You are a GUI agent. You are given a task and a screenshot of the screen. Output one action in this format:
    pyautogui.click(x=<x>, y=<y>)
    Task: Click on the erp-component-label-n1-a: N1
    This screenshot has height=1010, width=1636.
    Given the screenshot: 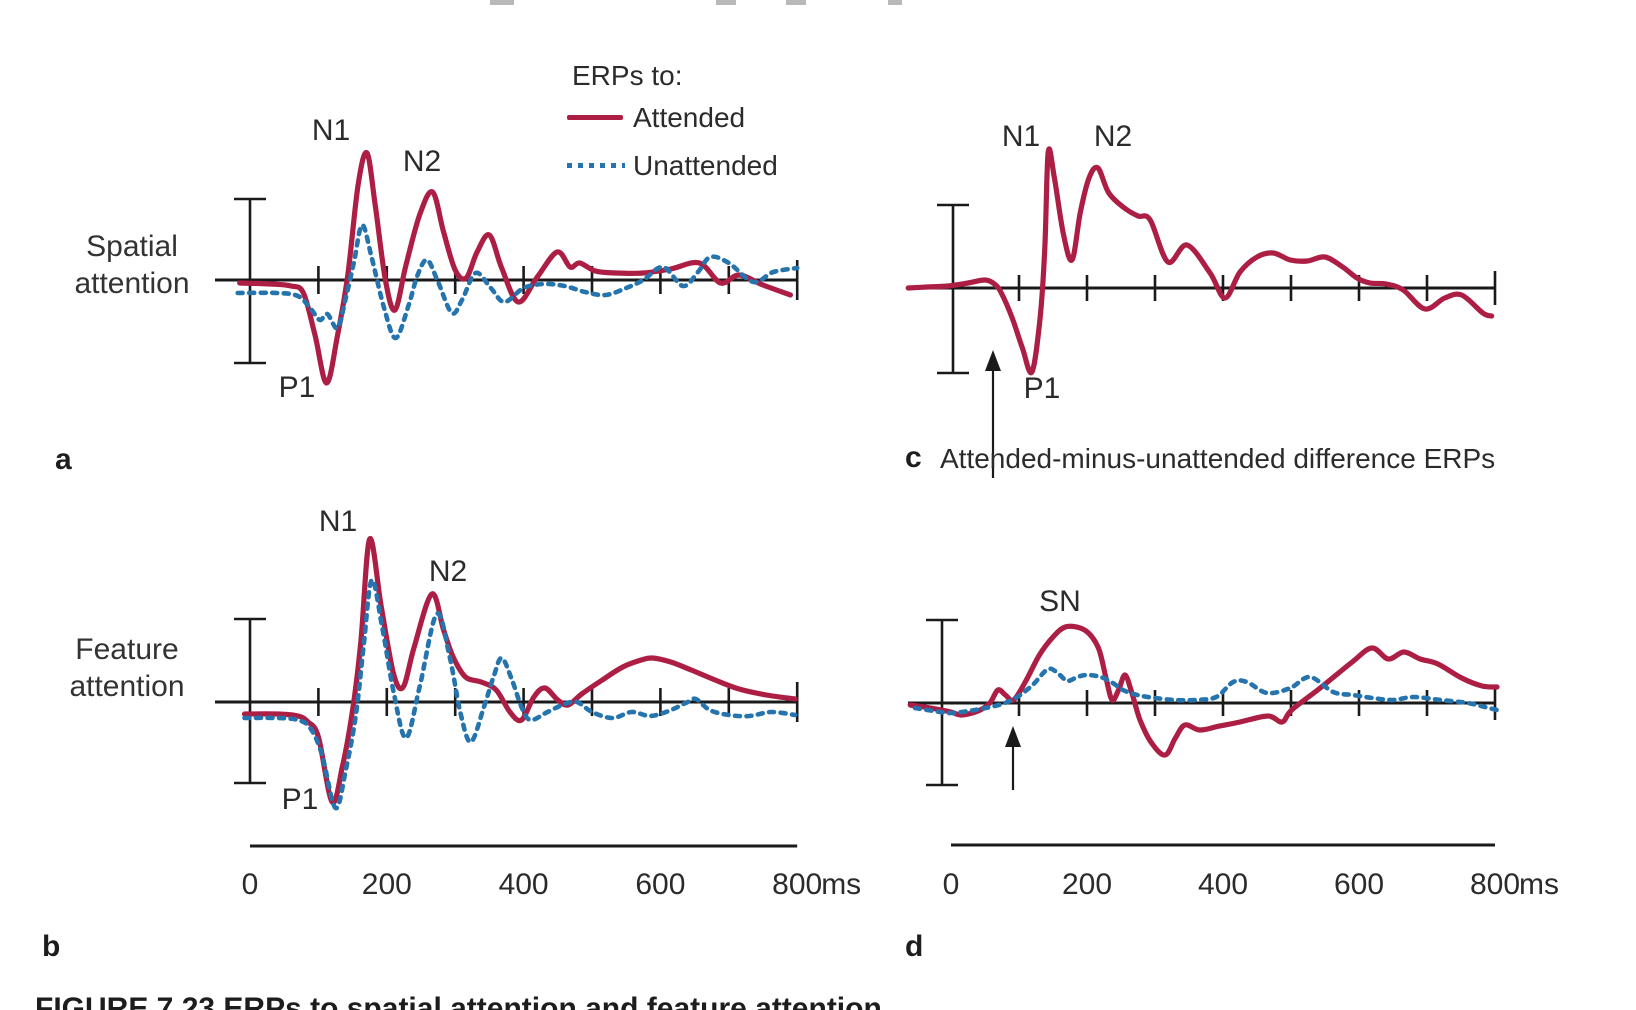 What is the action you would take?
    pyautogui.click(x=331, y=130)
    